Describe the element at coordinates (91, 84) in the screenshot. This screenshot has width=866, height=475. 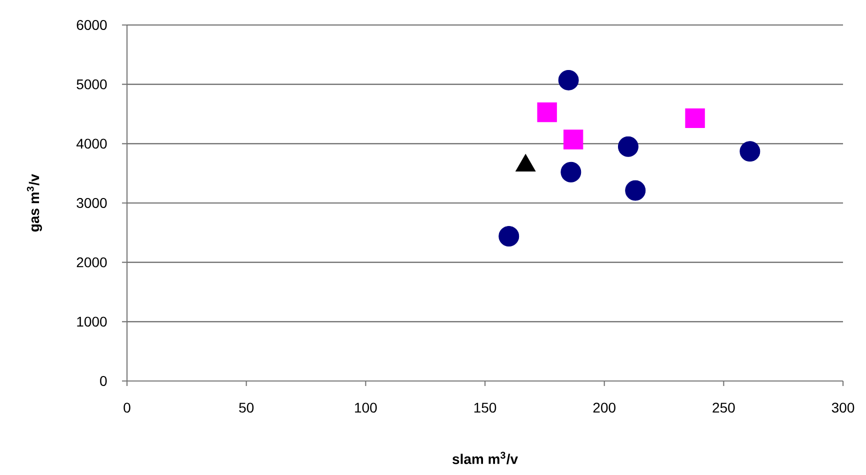
I see `y-tick-label: 5000` at that location.